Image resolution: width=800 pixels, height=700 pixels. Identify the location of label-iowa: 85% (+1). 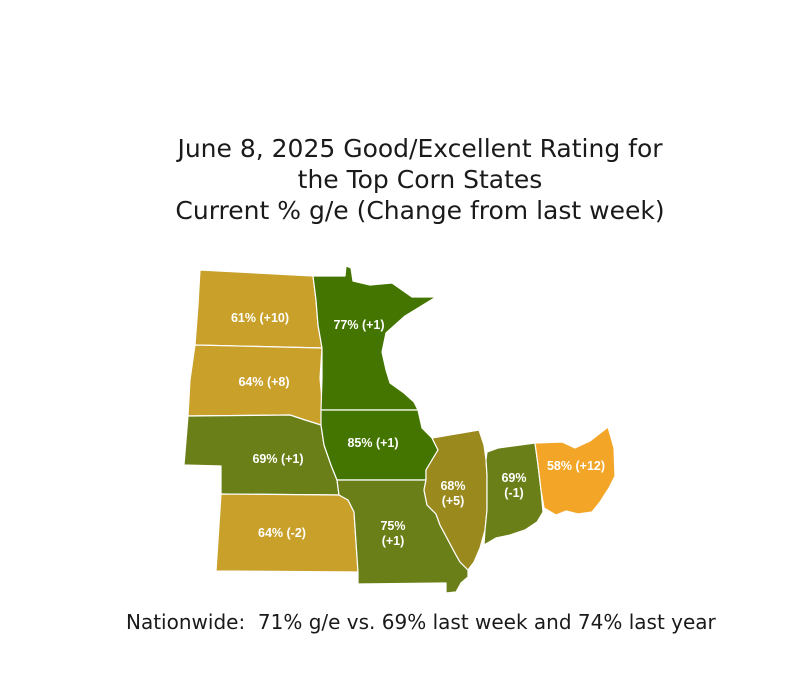
(372, 443).